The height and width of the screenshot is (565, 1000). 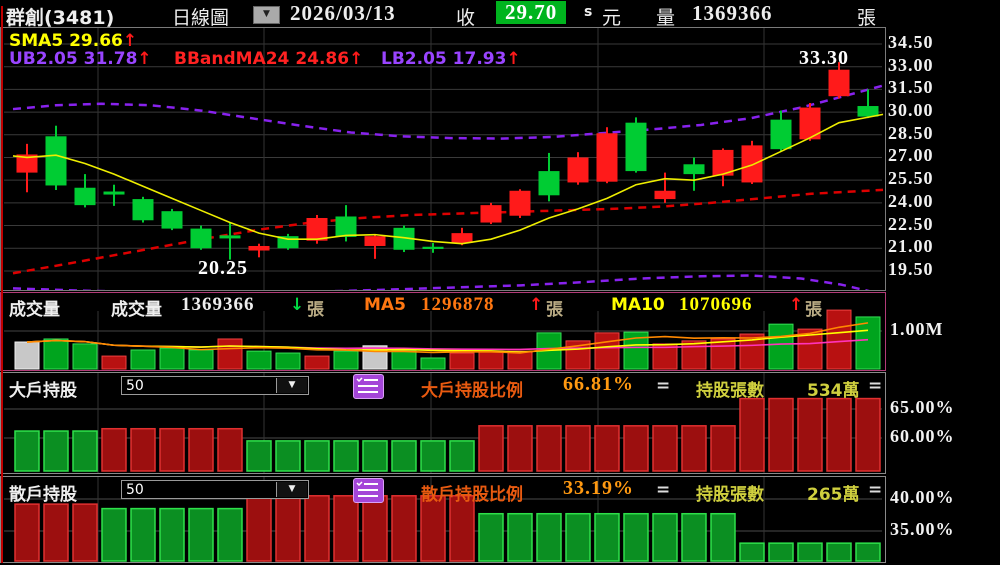 What do you see at coordinates (215, 489) in the screenshot?
I see `retail-holders-threshold-dropdown: 50 ▼` at bounding box center [215, 489].